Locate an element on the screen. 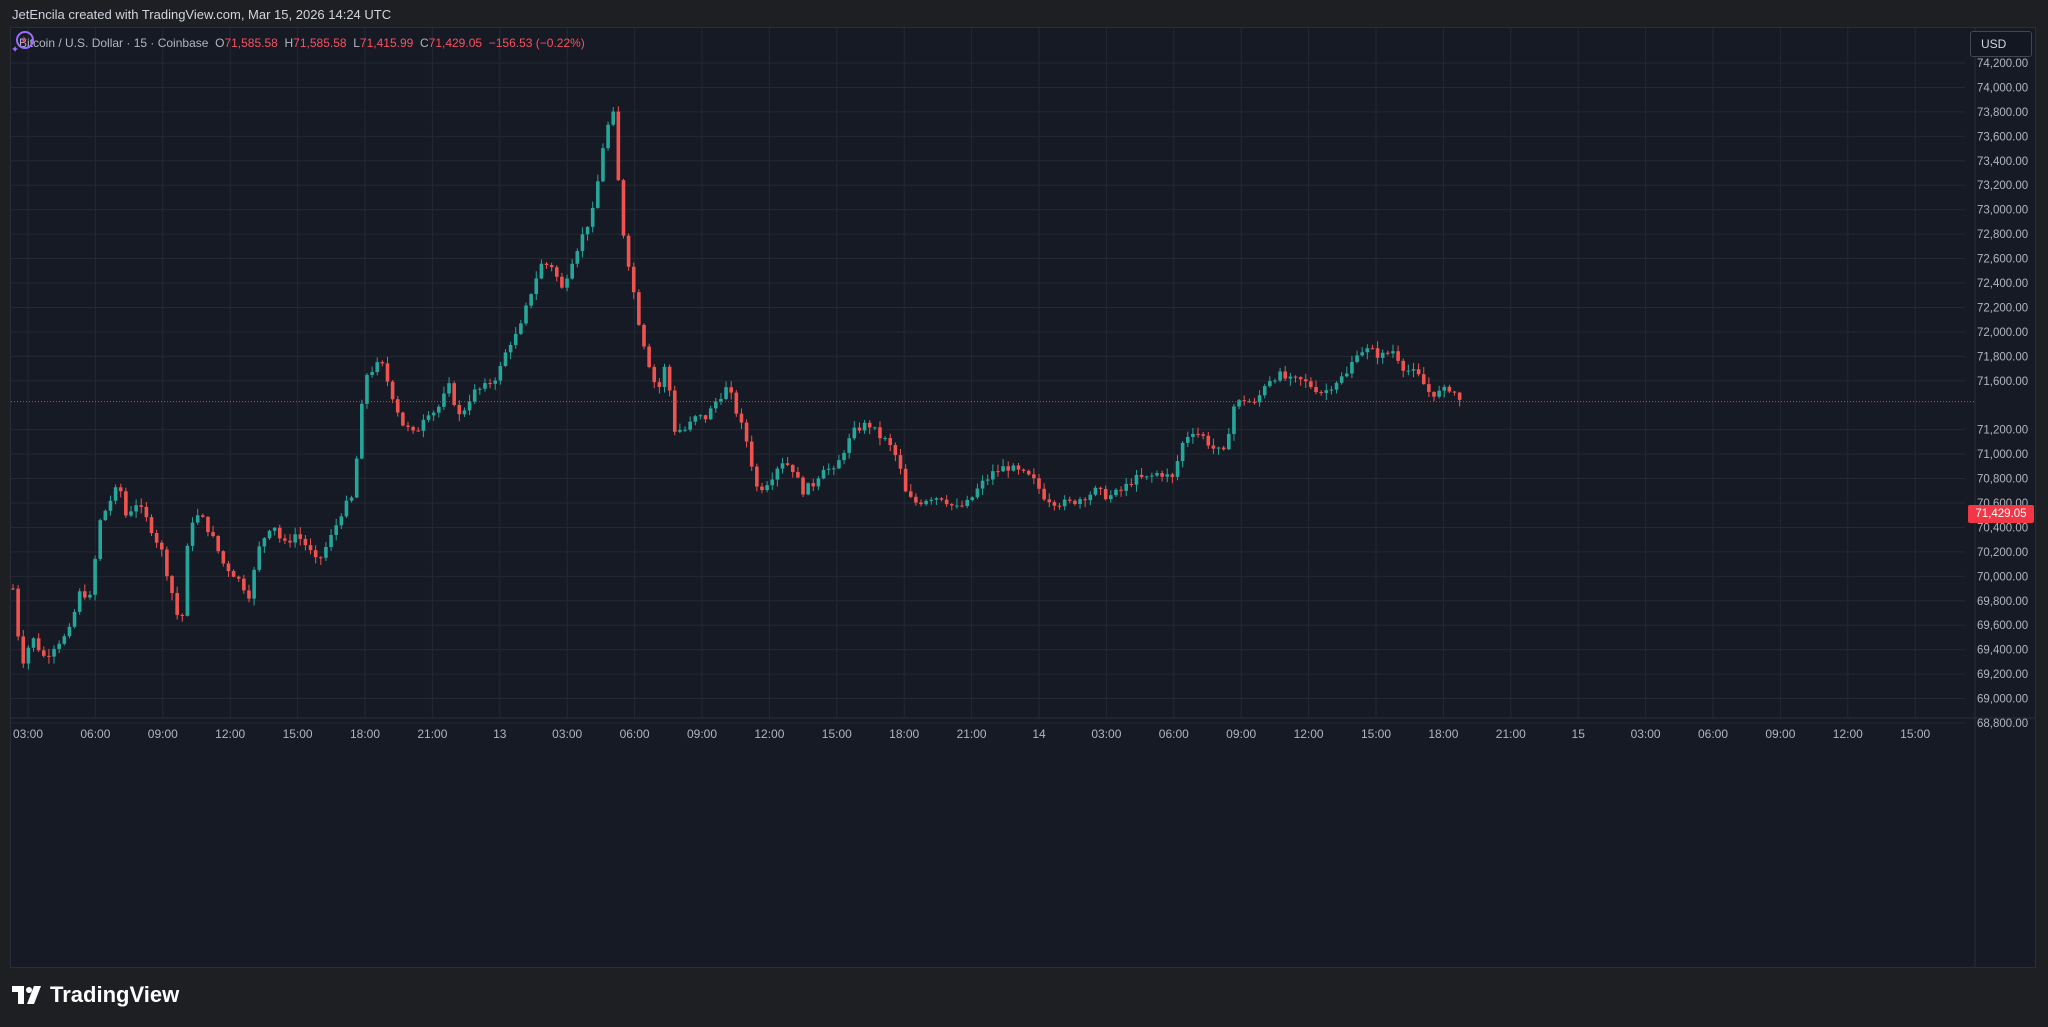  x-tick-label: 13 is located at coordinates (500, 734).